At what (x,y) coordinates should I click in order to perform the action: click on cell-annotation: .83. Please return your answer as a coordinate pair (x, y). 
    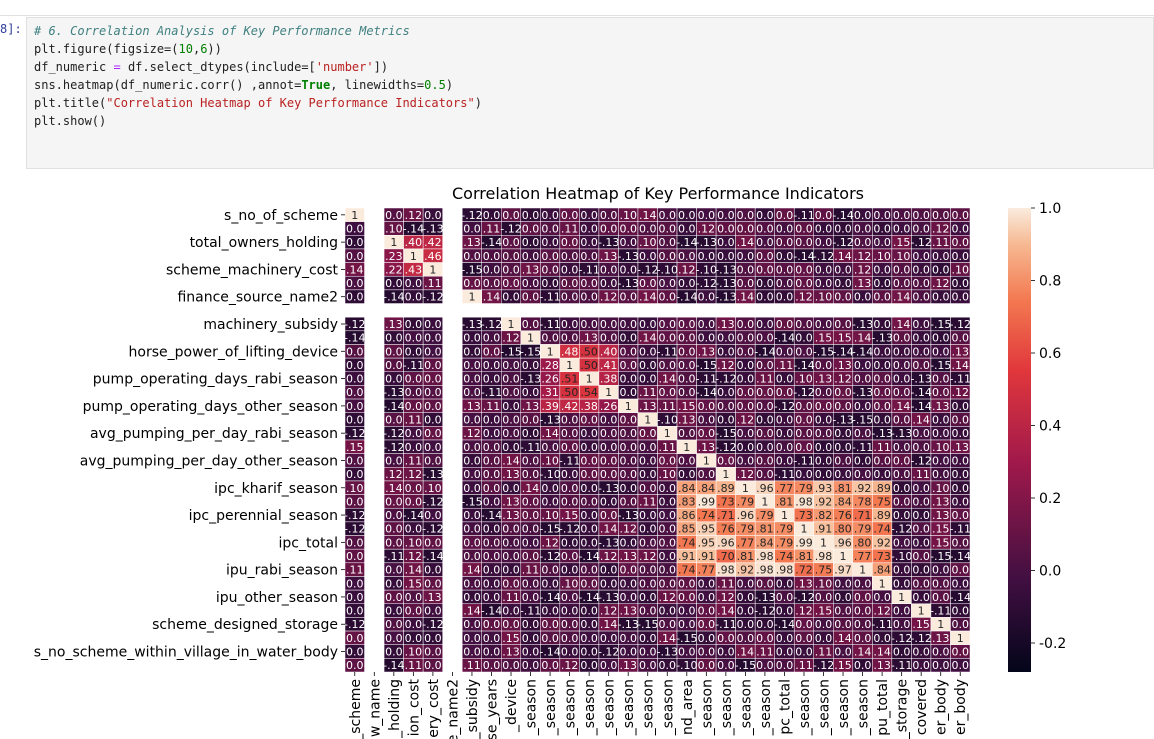
    Looking at the image, I should click on (687, 501).